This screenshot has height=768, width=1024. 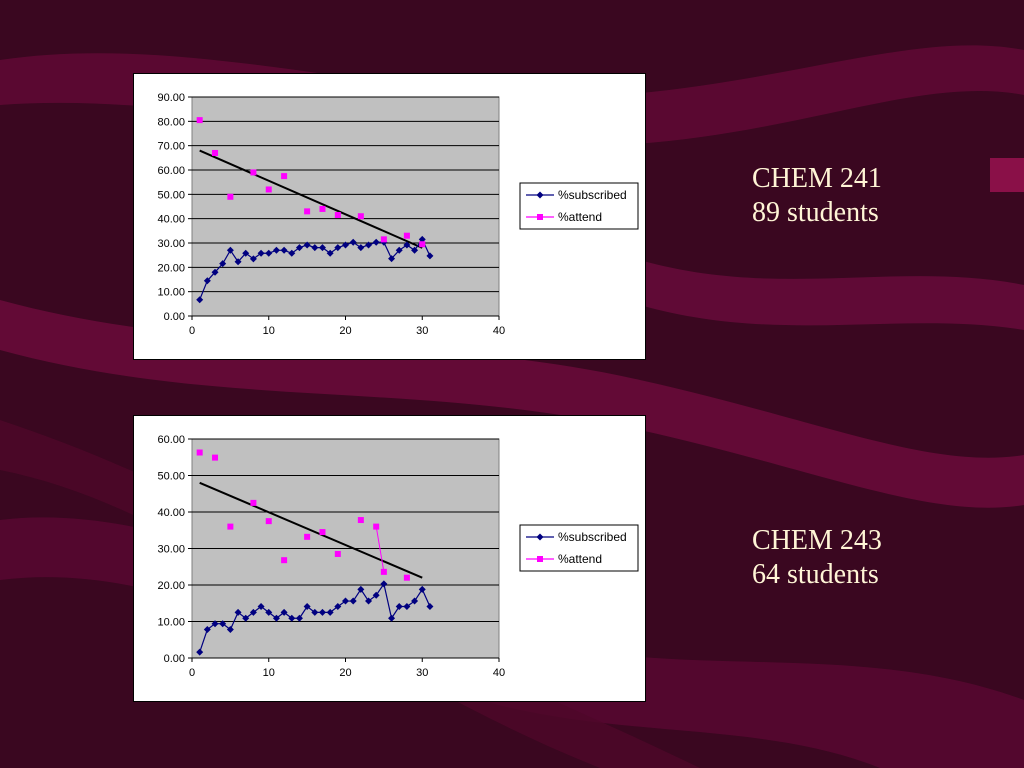 What do you see at coordinates (192, 673) in the screenshot?
I see `x-tick-label: 0` at bounding box center [192, 673].